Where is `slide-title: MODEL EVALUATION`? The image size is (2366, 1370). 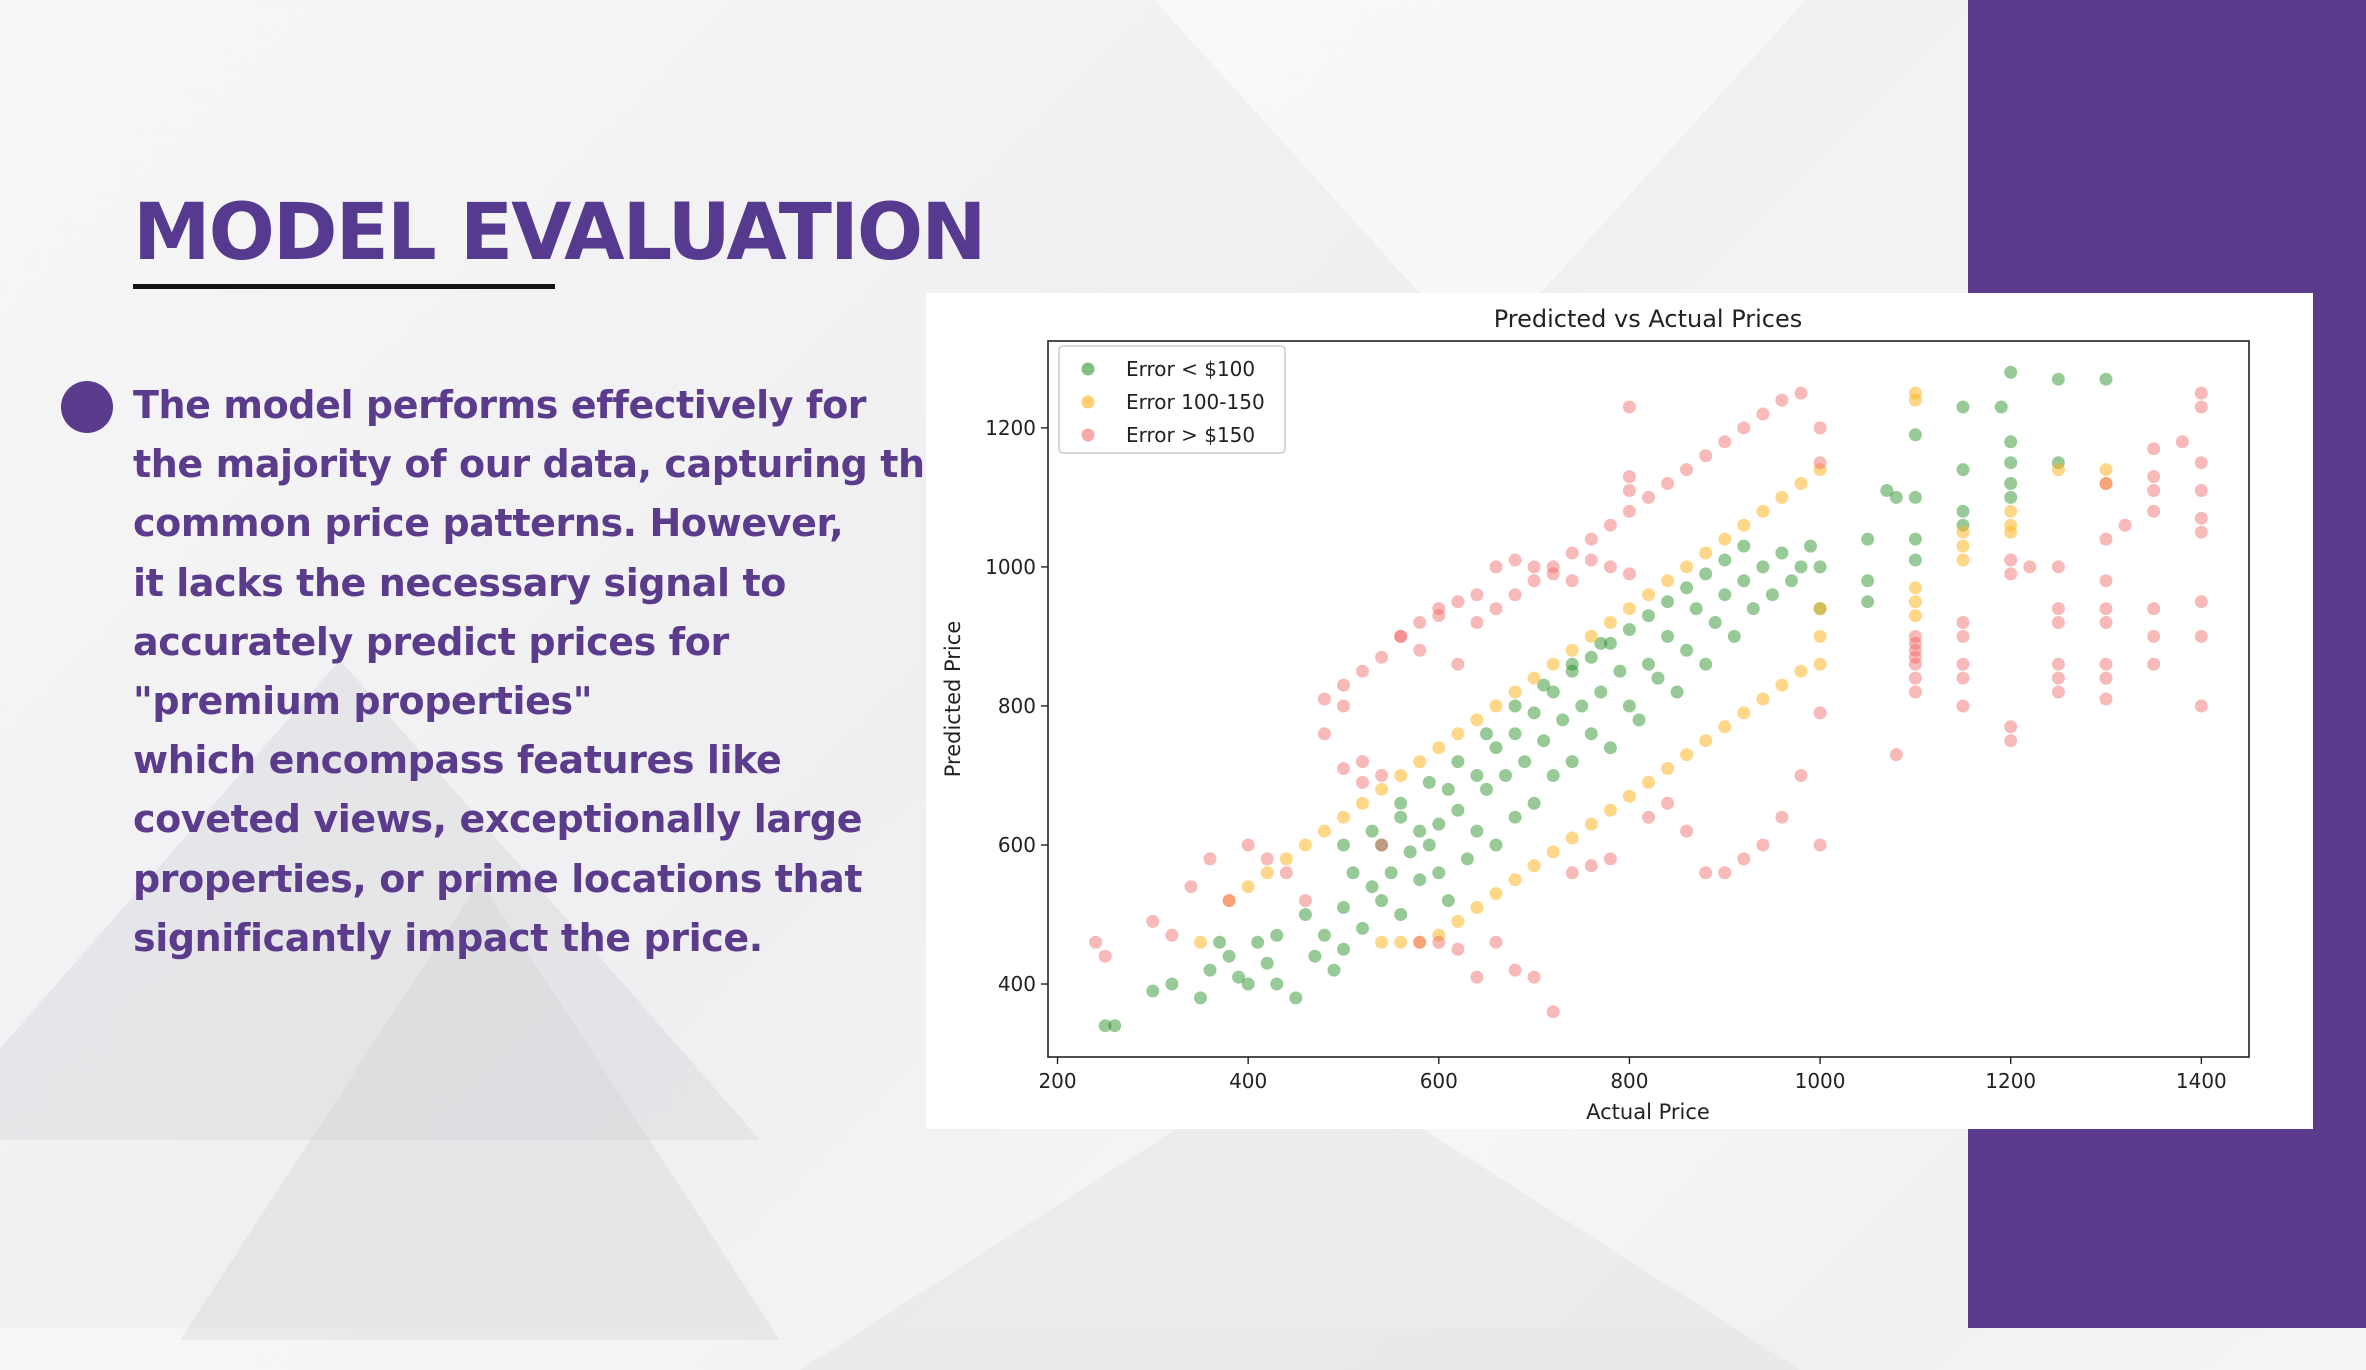
slide-title: MODEL EVALUATION is located at coordinates (560, 233).